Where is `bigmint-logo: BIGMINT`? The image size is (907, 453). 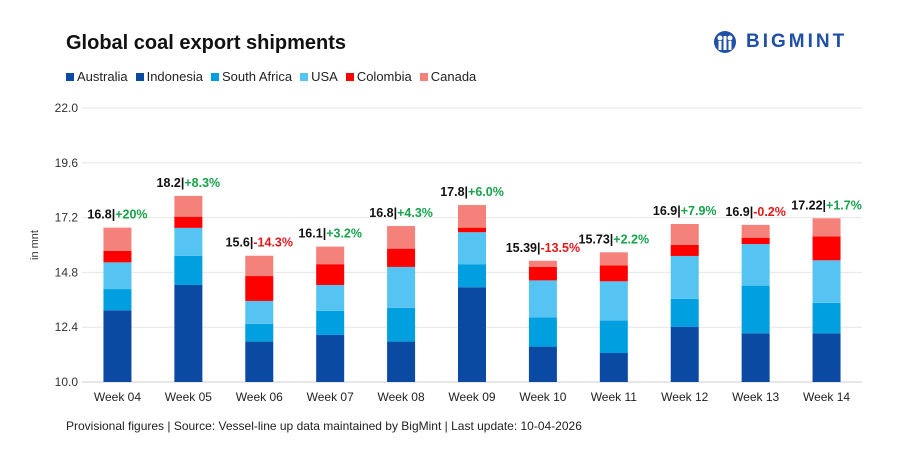 bigmint-logo: BIGMINT is located at coordinates (779, 42).